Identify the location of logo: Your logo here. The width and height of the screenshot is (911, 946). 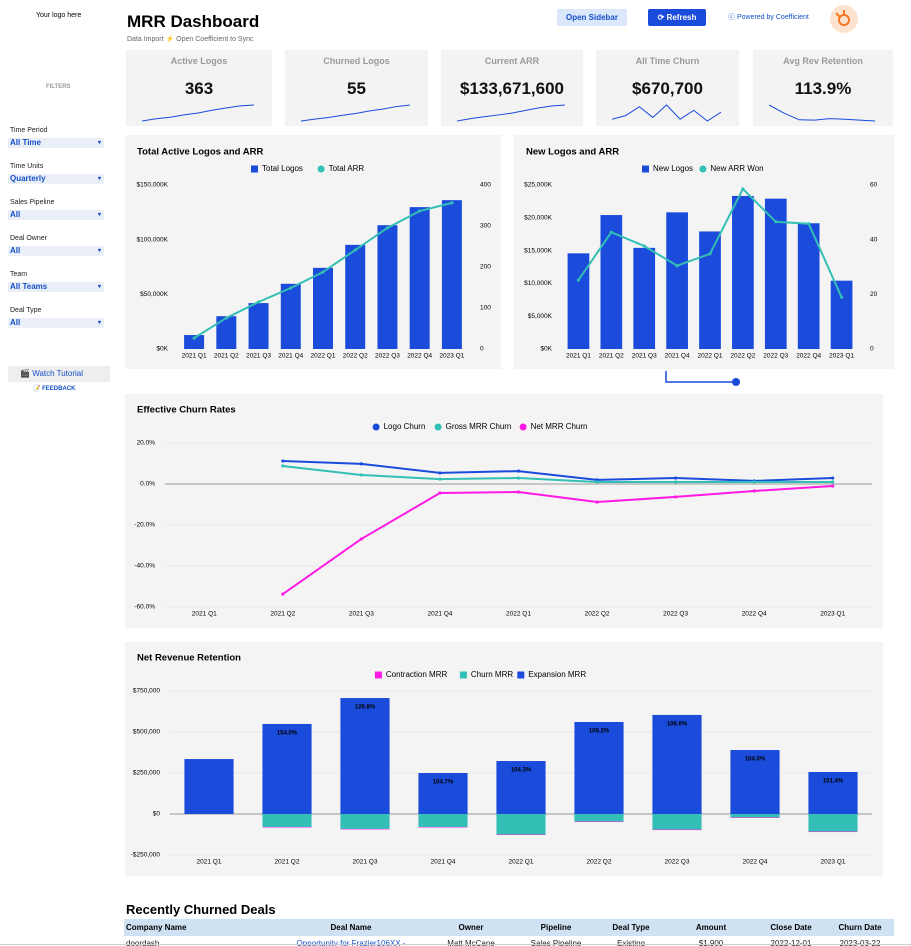
(59, 15).